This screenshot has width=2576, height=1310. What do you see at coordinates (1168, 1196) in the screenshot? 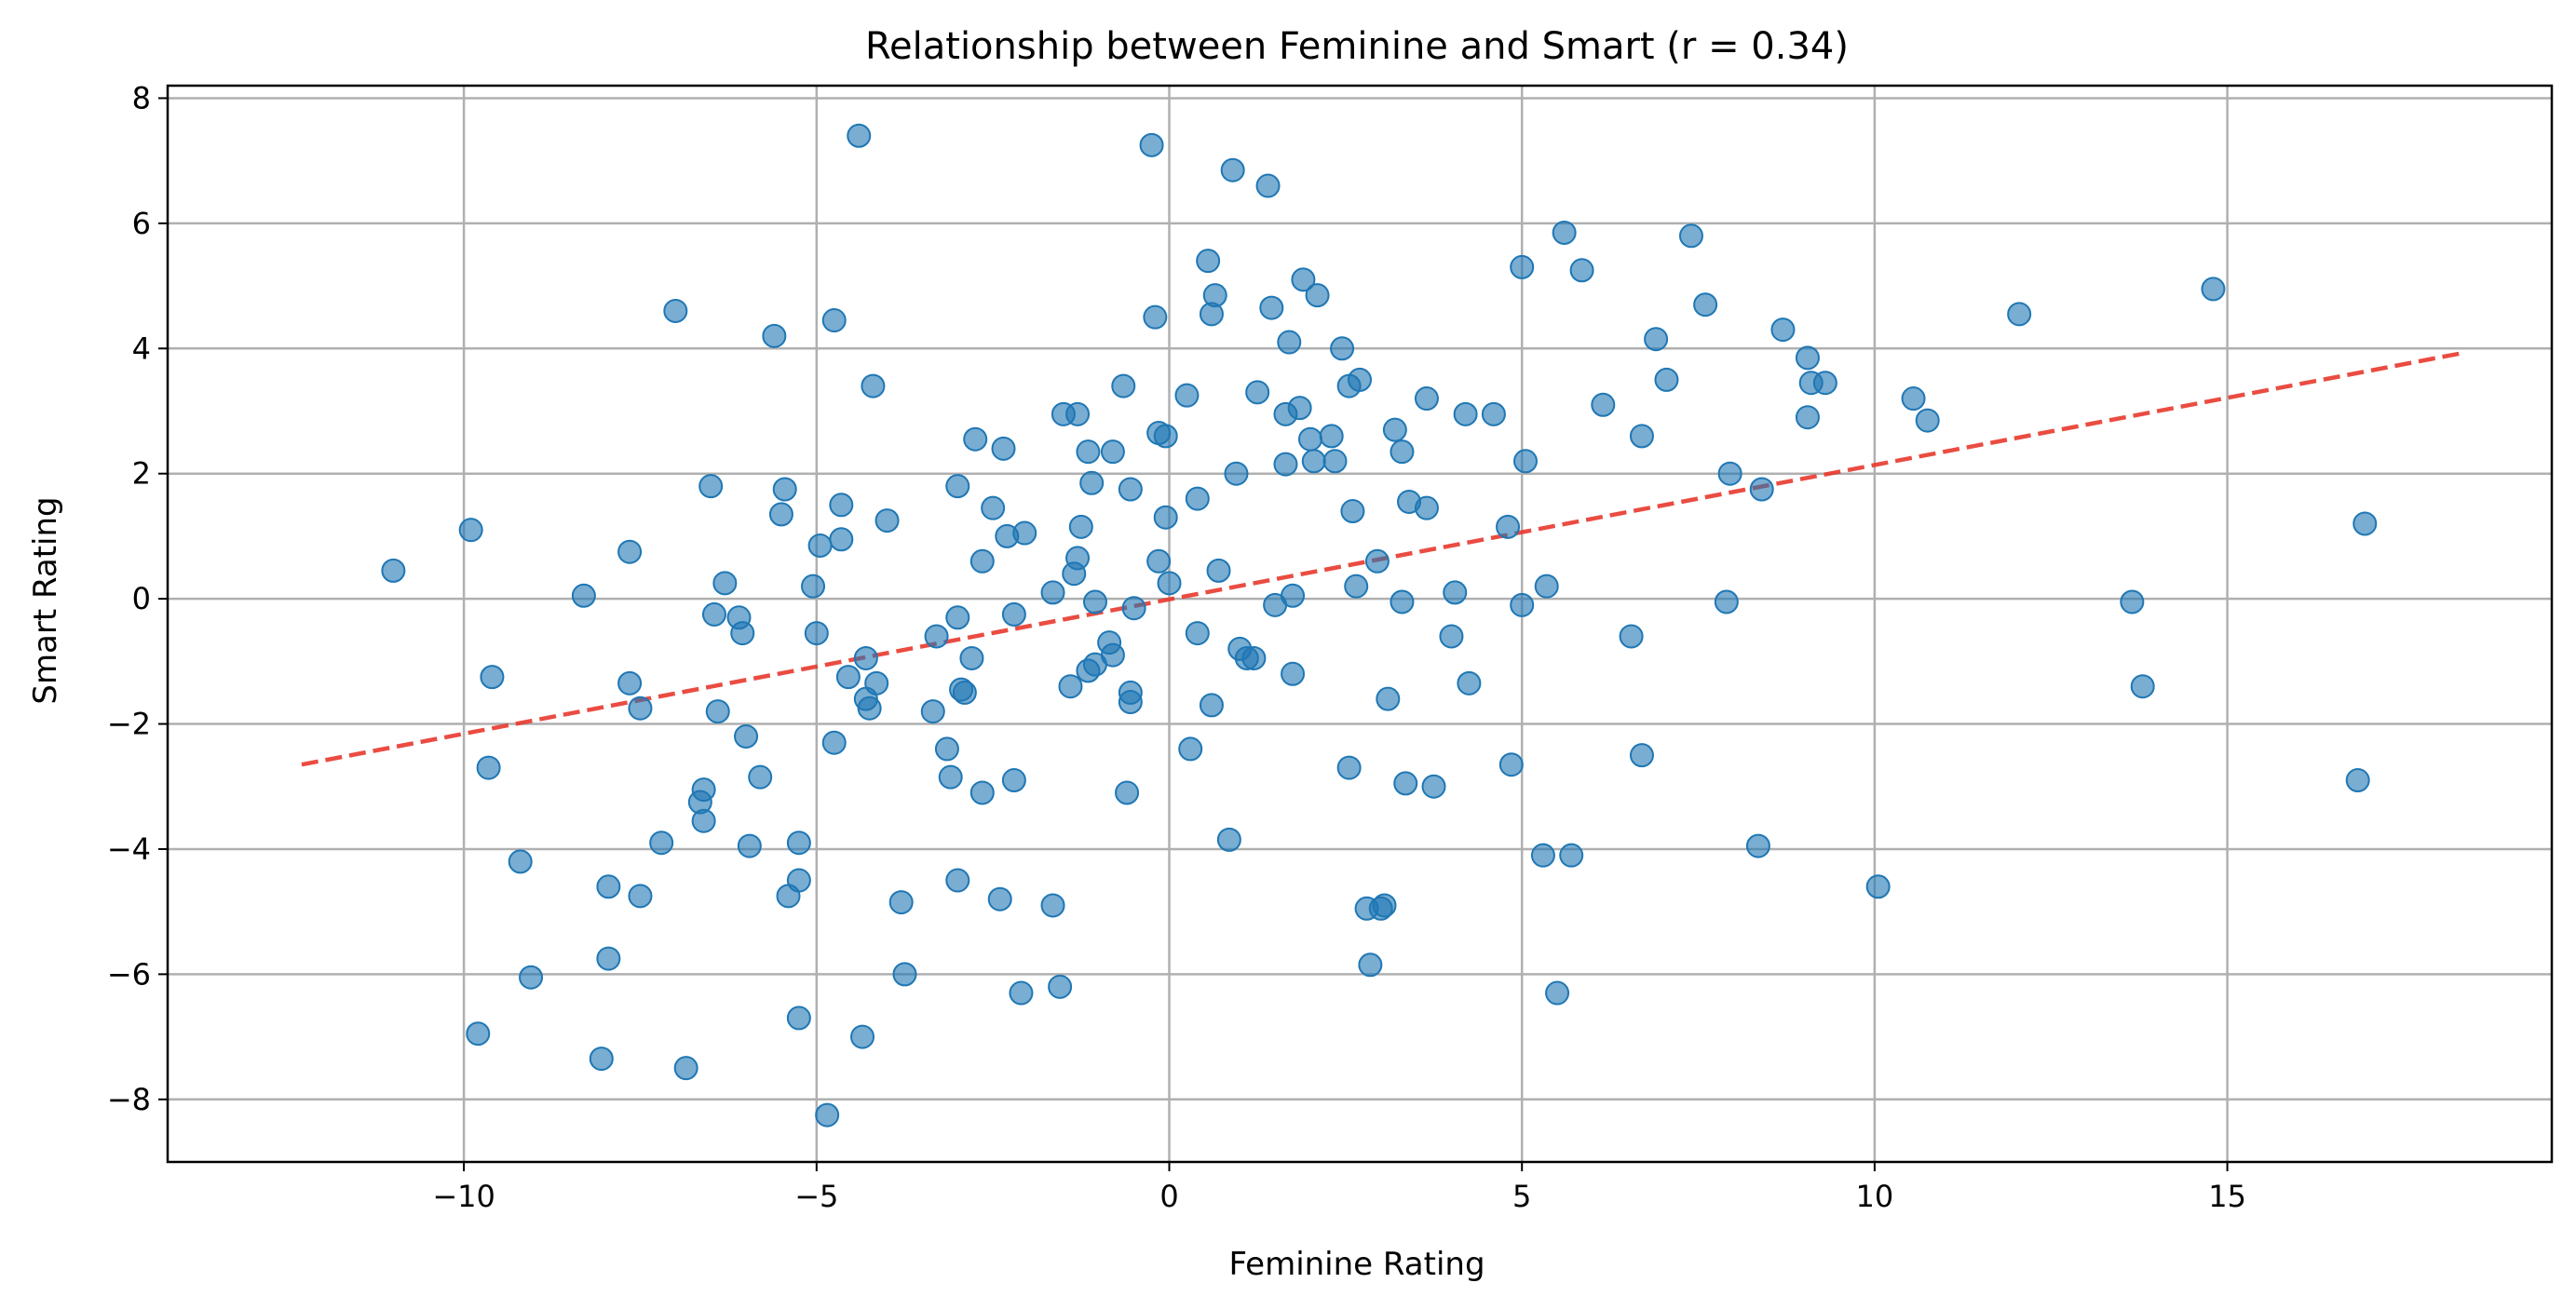
I see `x-tick-label: 0` at bounding box center [1168, 1196].